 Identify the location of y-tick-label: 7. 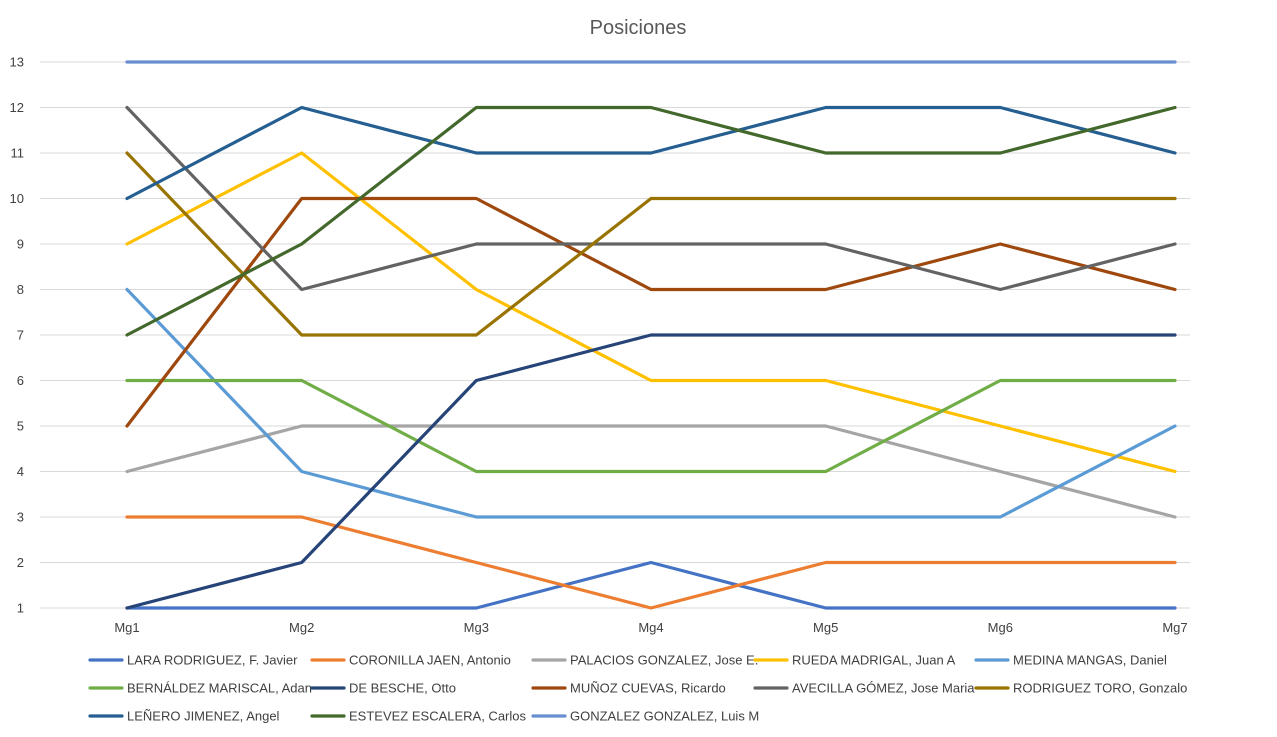
(20, 335).